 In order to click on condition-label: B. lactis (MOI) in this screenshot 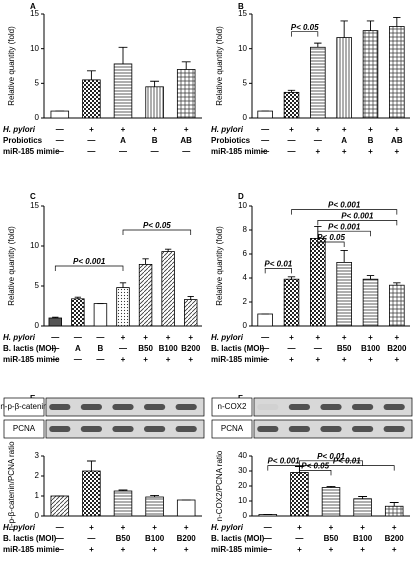, I will do `click(30, 538)`.